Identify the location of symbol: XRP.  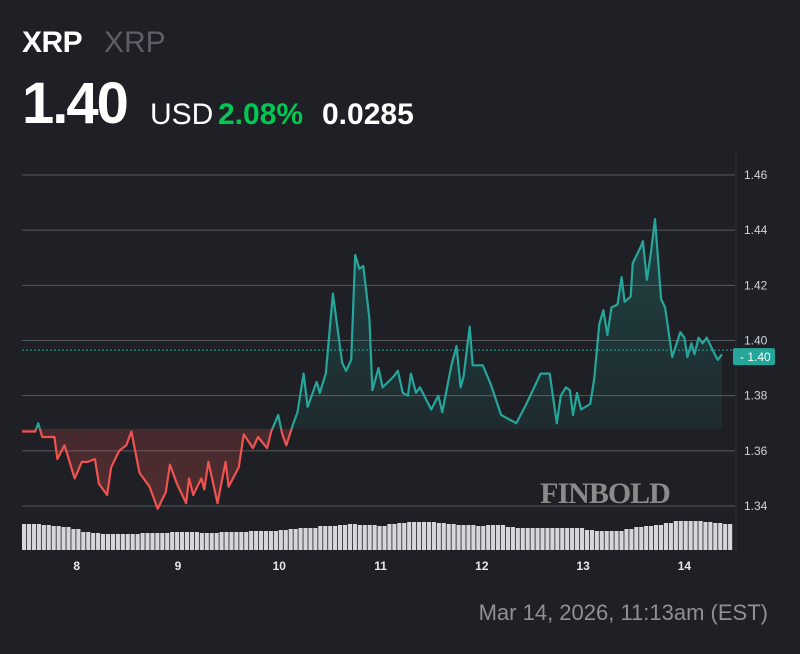
(52, 42).